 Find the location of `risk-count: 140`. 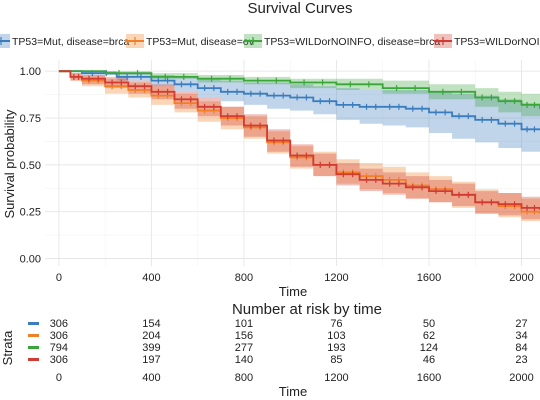

risk-count: 140 is located at coordinates (244, 360).